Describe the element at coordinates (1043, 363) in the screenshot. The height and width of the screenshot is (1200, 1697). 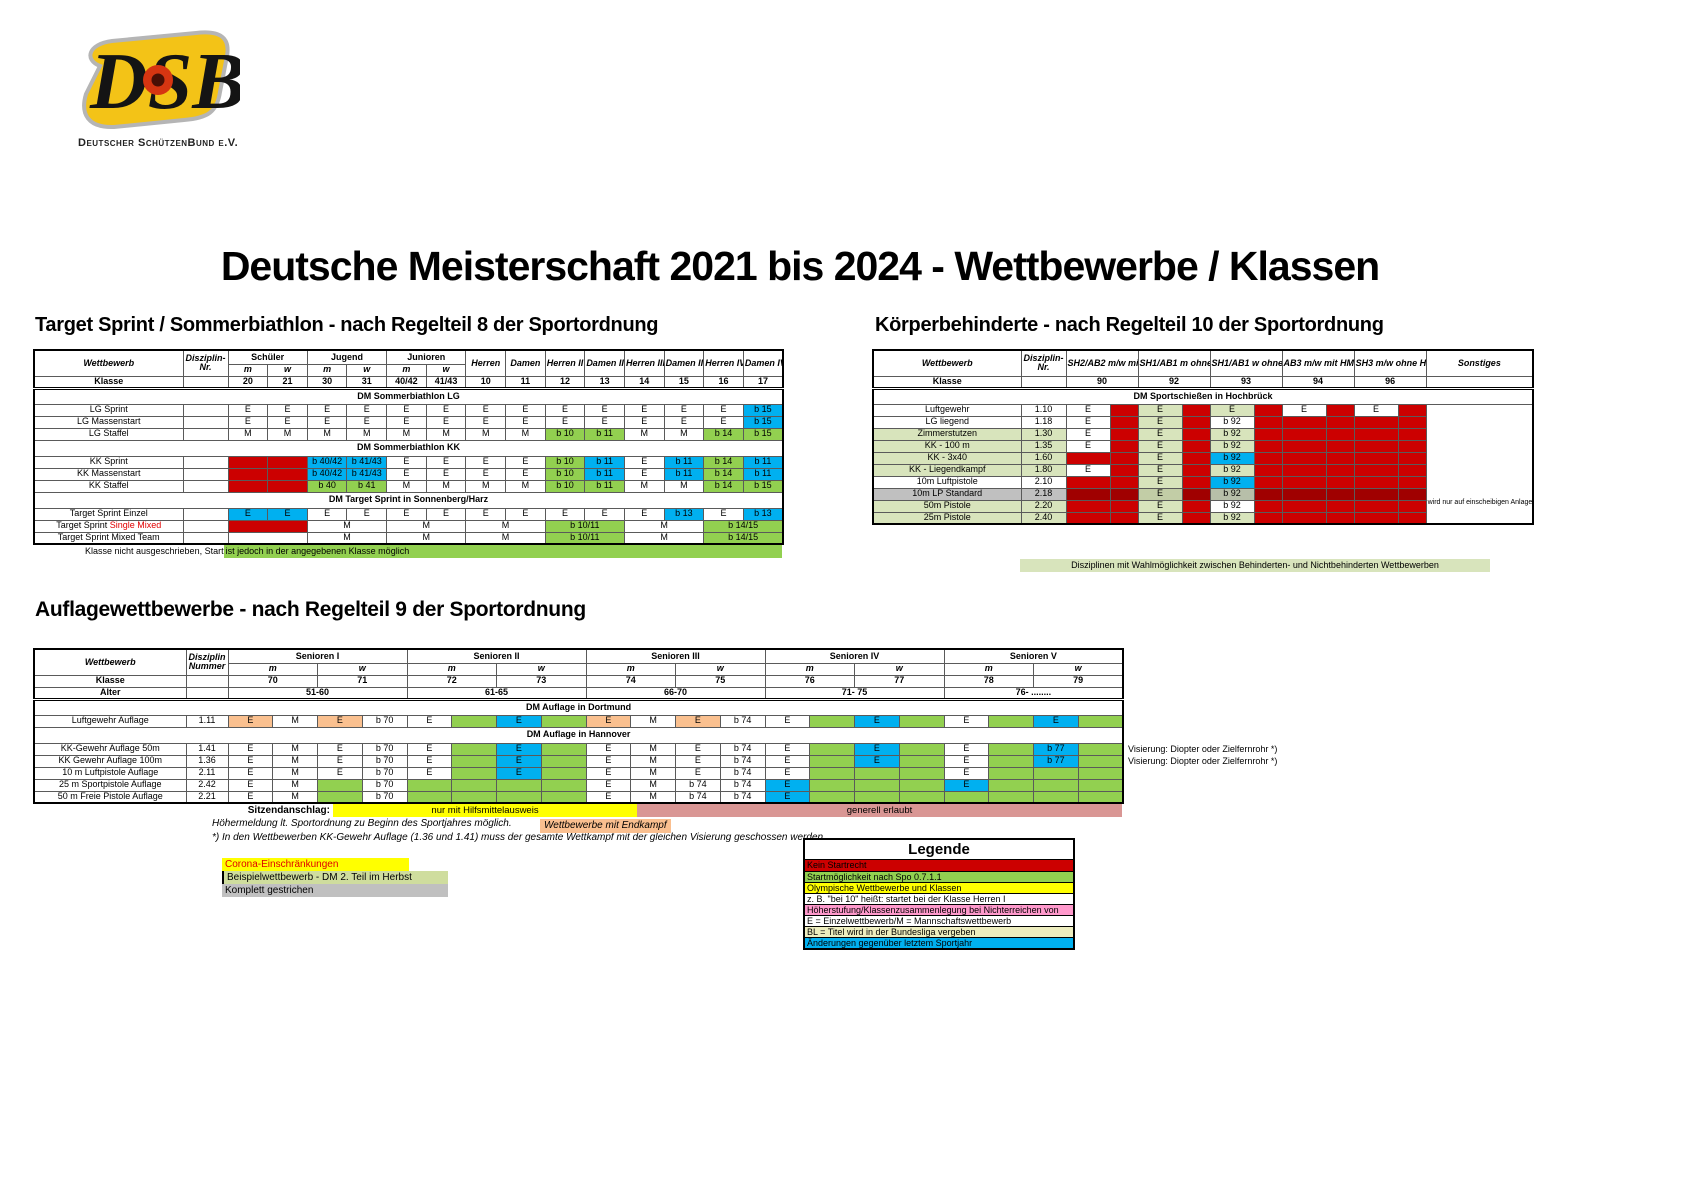
I see `col-header-disziplin: Disziplin- Nr.` at that location.